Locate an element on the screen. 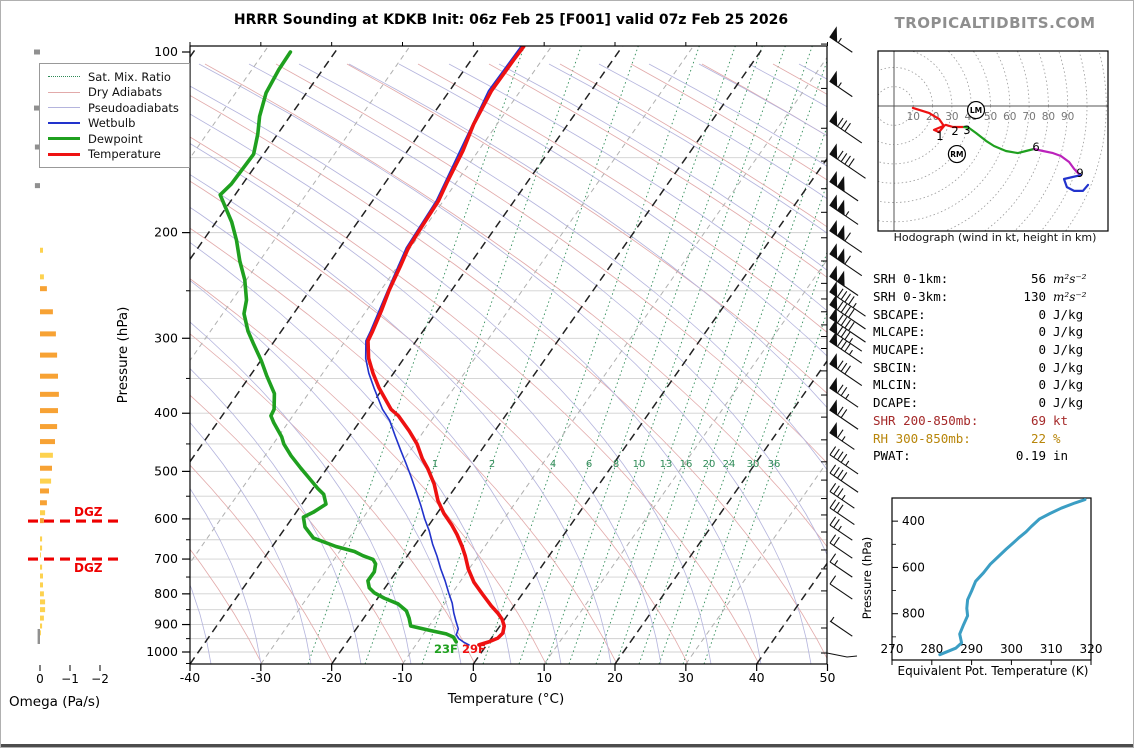 The height and width of the screenshot is (748, 1134). svg-text: 30 is located at coordinates (951, 117).